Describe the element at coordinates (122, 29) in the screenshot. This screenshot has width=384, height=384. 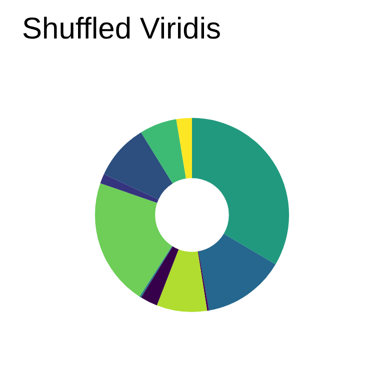
I see `chart-title: Shuffled Viridis` at that location.